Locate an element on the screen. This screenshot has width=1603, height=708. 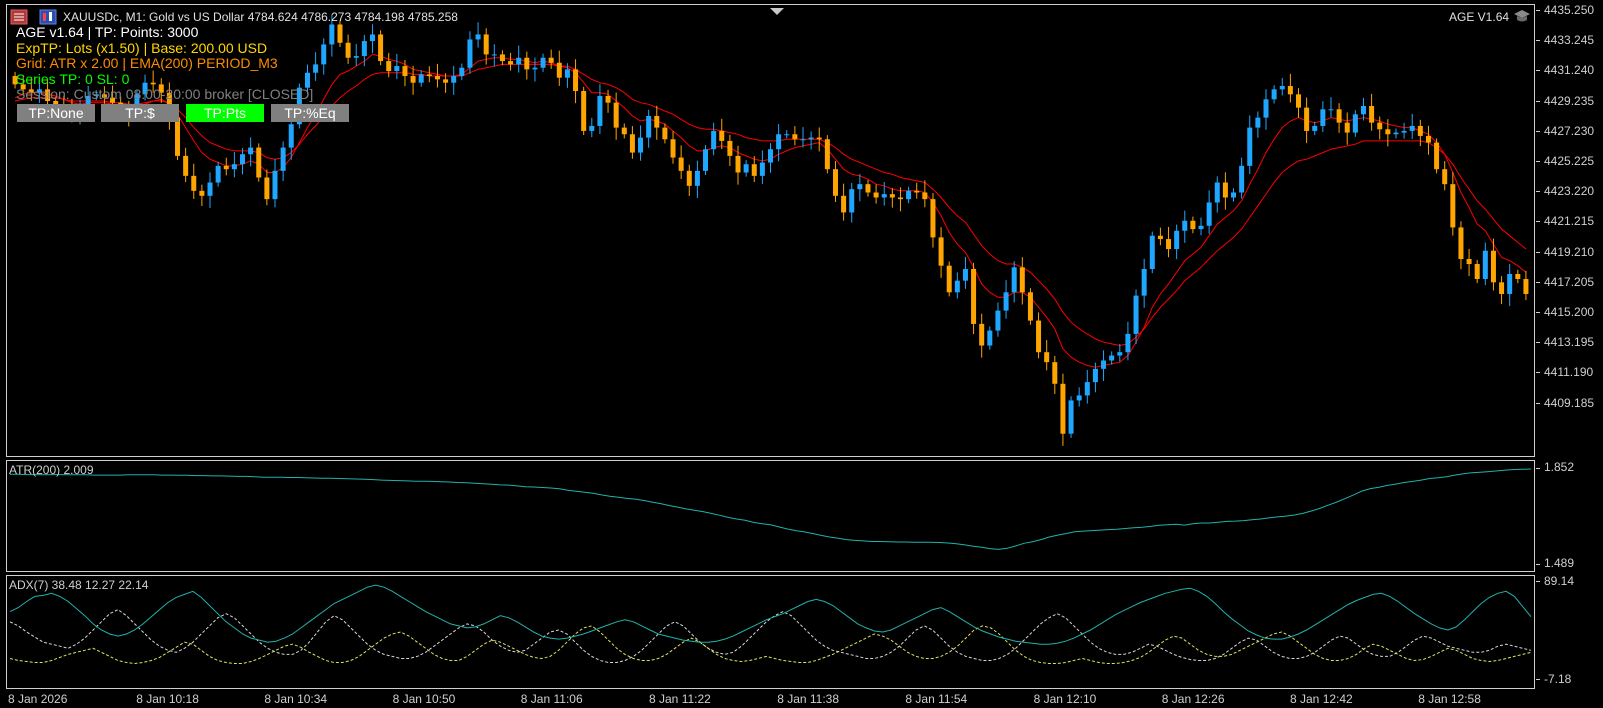
atr-scale-max: 1.852 is located at coordinates (1559, 467).